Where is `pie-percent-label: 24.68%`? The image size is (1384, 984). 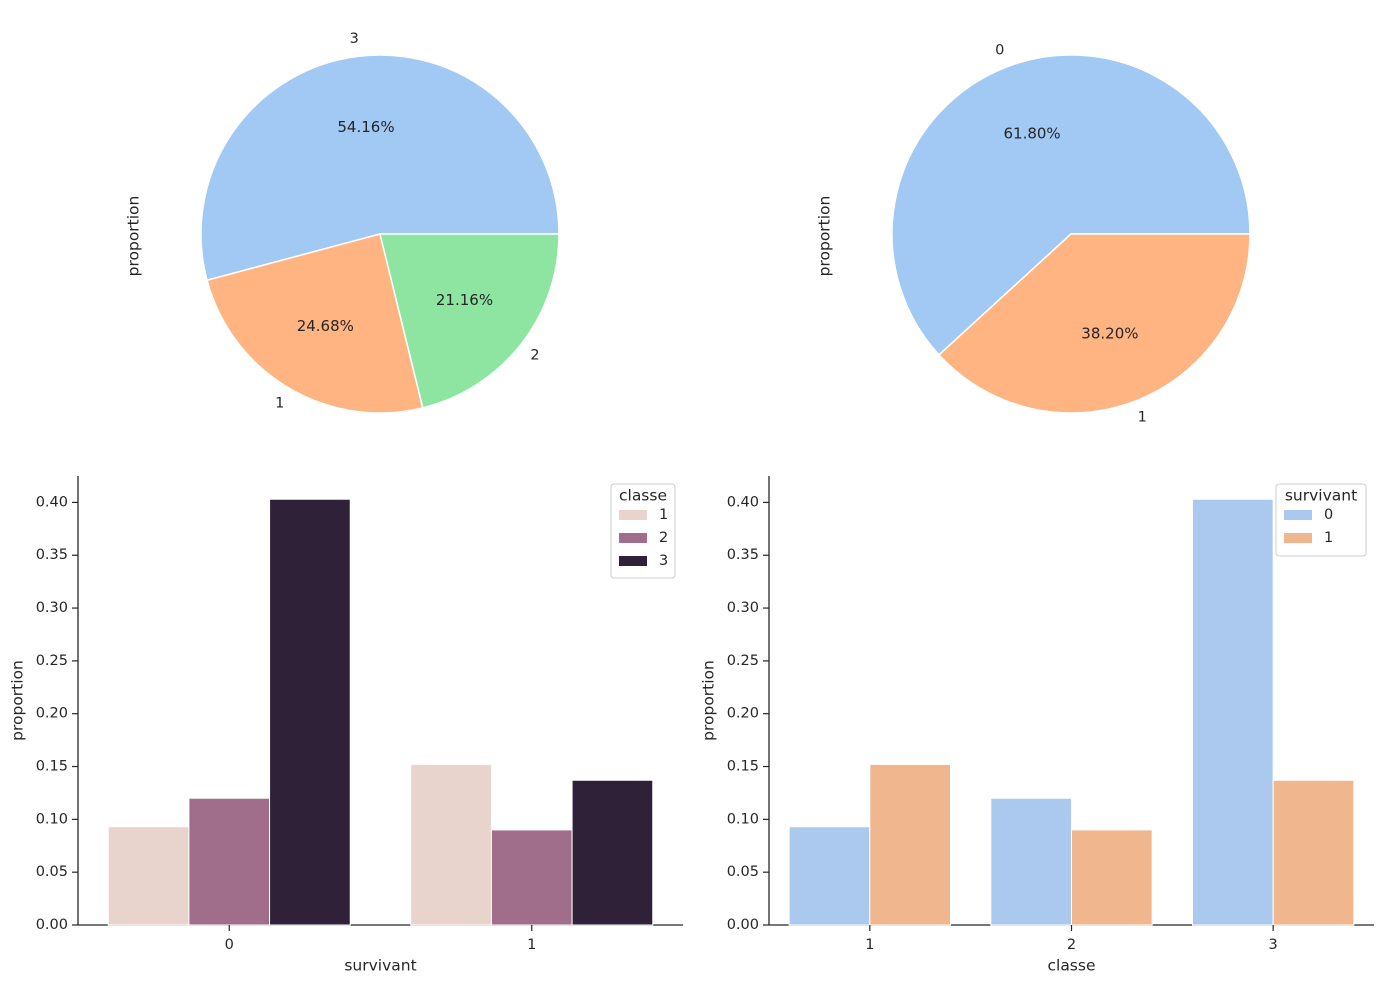 pie-percent-label: 24.68% is located at coordinates (325, 326).